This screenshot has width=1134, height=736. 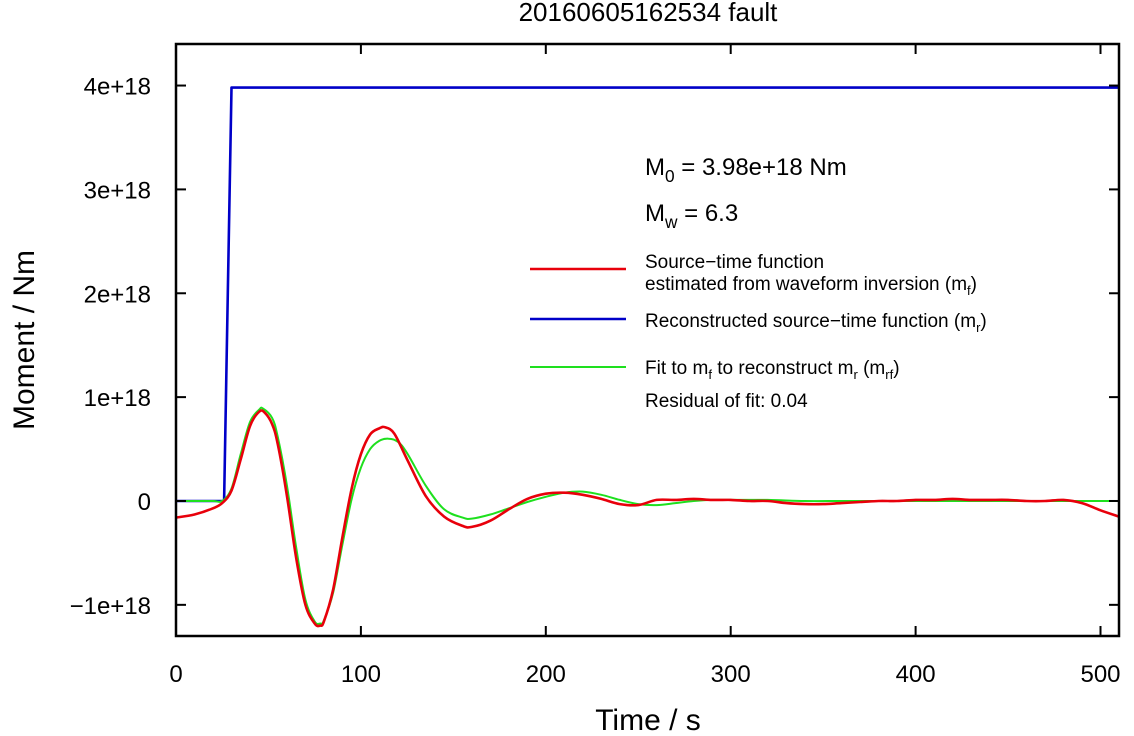 What do you see at coordinates (546, 674) in the screenshot?
I see `x-tick-label: 200` at bounding box center [546, 674].